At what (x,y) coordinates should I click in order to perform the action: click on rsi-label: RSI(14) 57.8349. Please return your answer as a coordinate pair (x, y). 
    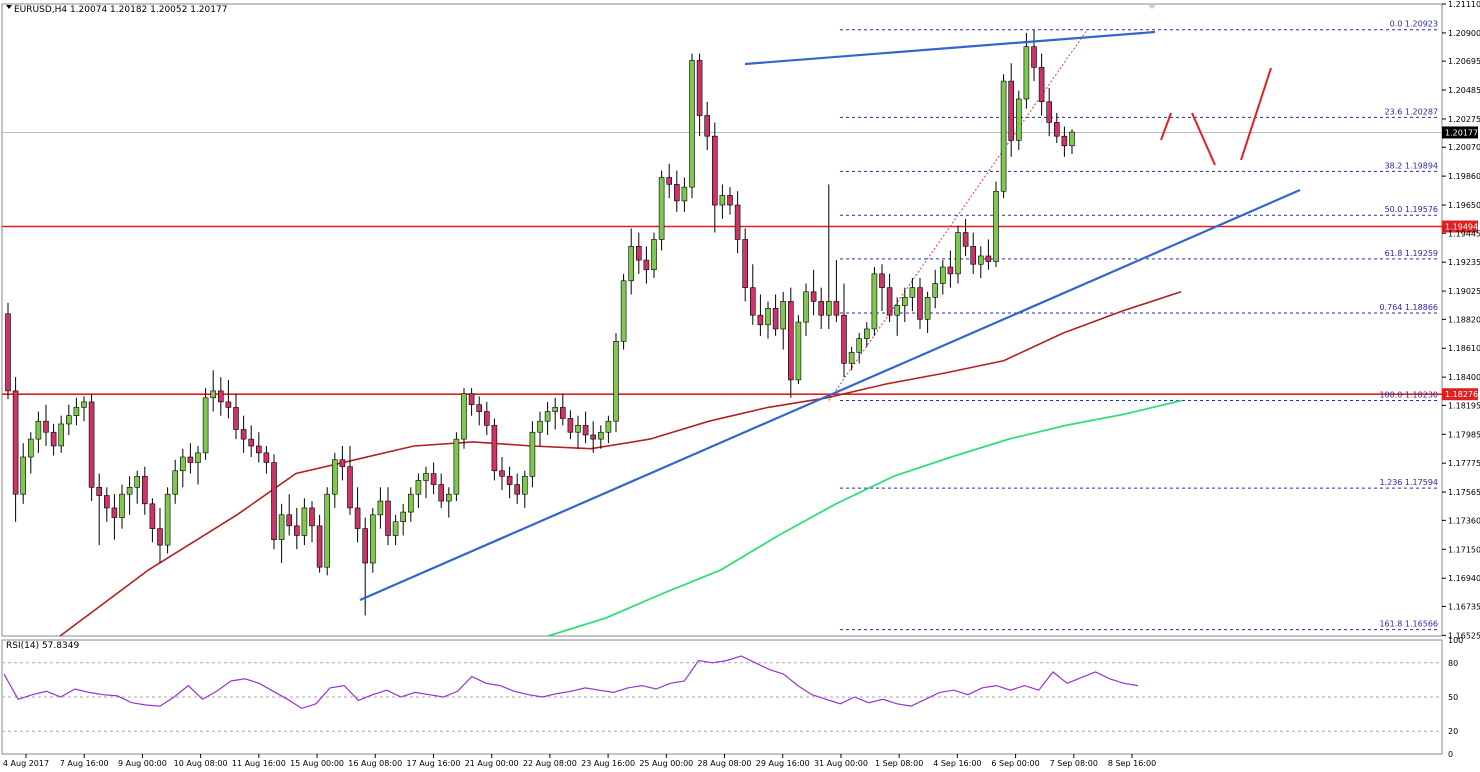
    Looking at the image, I should click on (42, 646).